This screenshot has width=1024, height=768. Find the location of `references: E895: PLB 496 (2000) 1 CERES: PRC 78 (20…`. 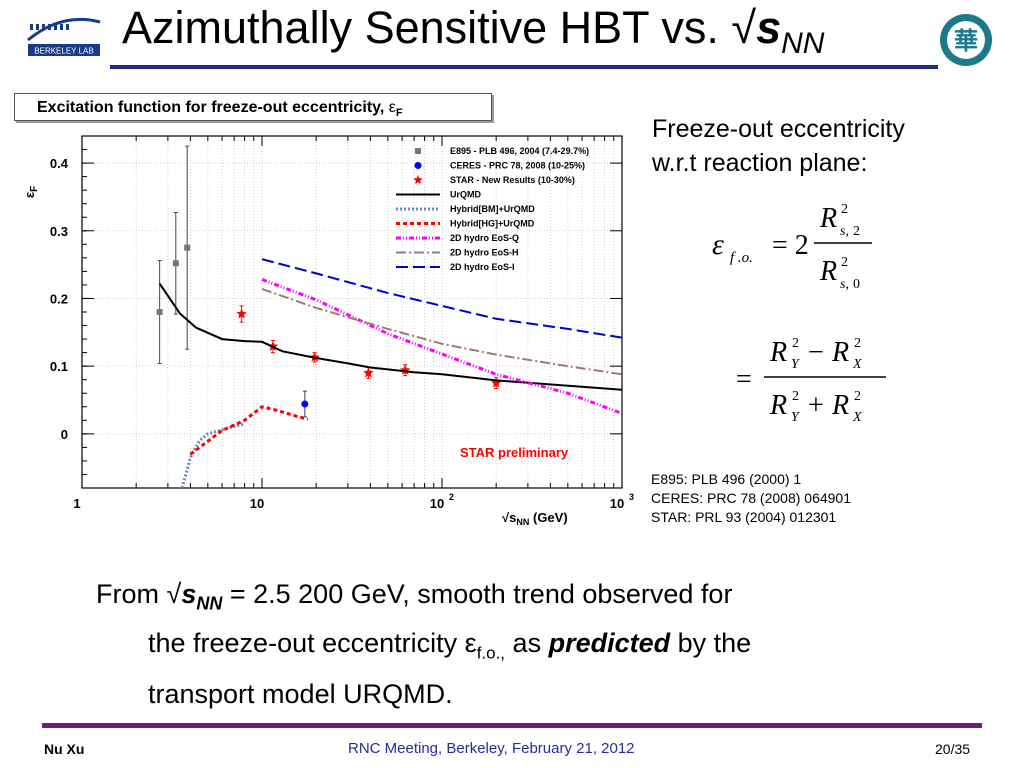

references: E895: PLB 496 (2000) 1 CERES: PRC 78 (20… is located at coordinates (751, 498).